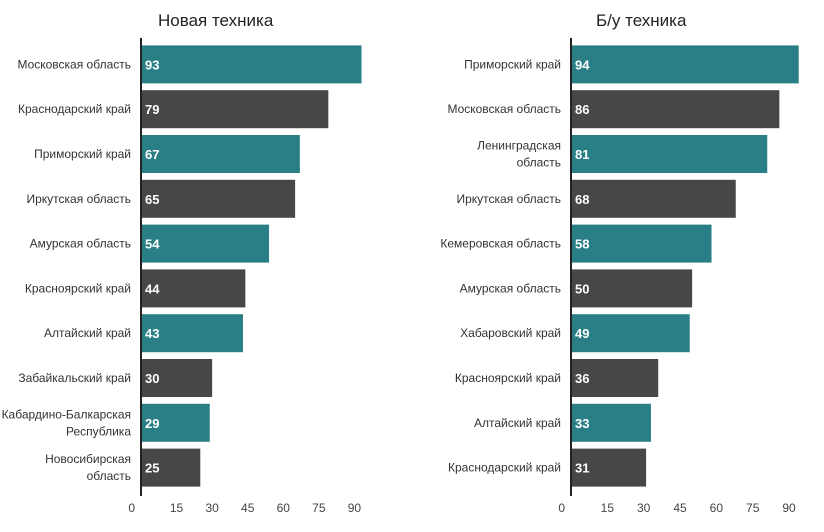  I want to click on category-label-line: Новосибирская, so click(88, 459).